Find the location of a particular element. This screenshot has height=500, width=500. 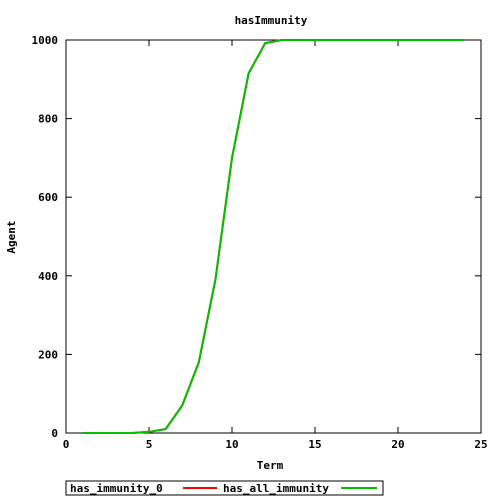

legend: has_immunity_0 has_all_immunity is located at coordinates (223, 488).